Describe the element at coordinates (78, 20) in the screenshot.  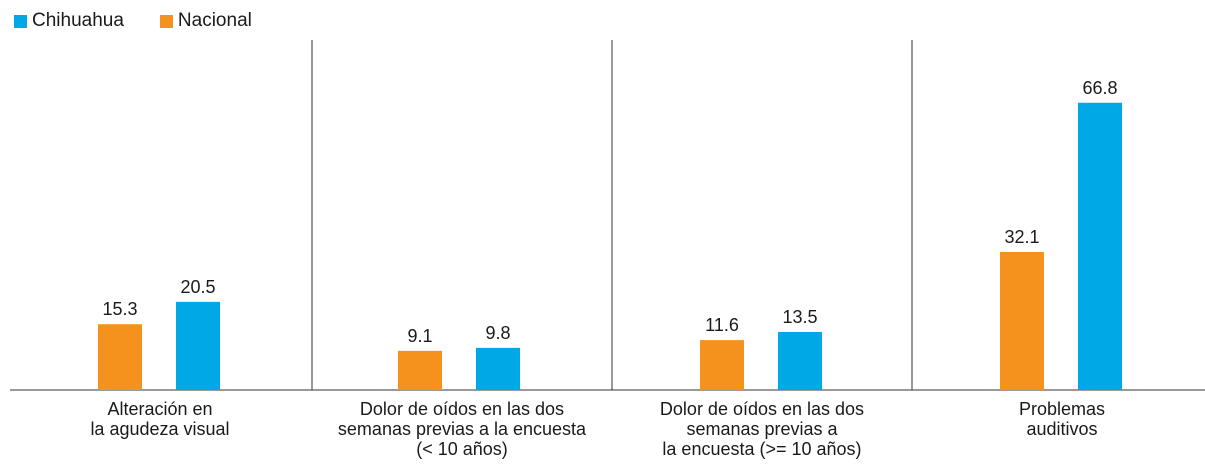
I see `legend-label-chihuahua: Chihuahua` at that location.